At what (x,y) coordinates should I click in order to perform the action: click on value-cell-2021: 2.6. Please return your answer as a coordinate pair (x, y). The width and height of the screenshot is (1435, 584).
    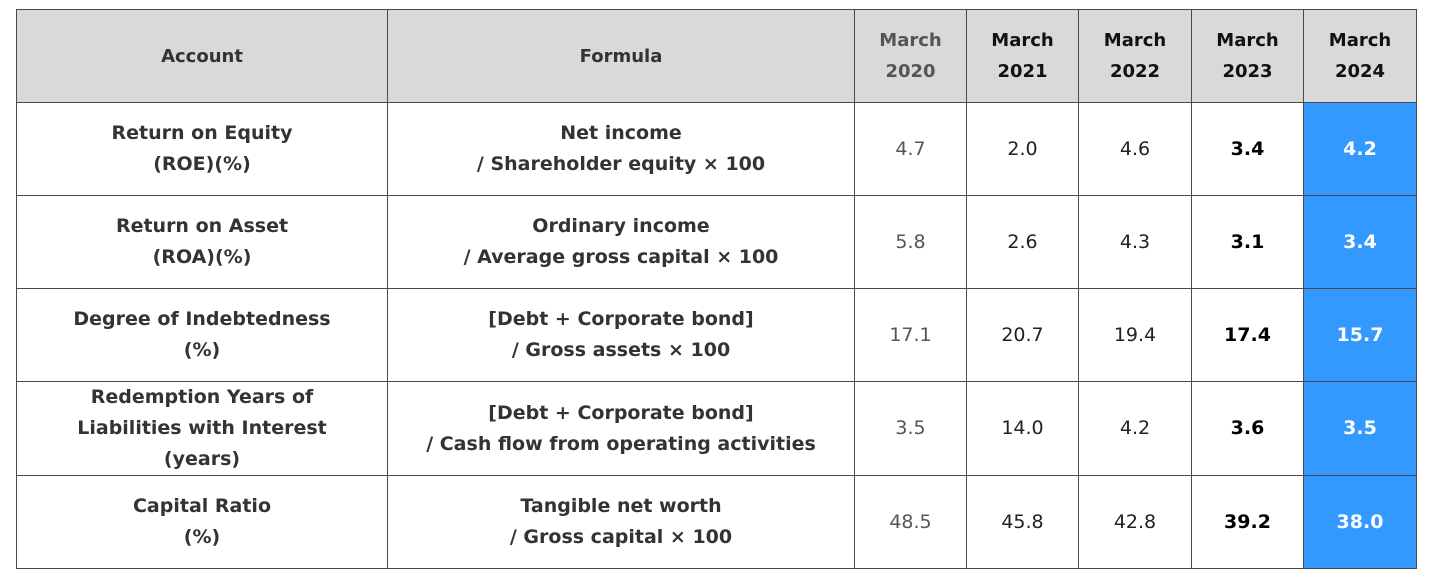
    Looking at the image, I should click on (1022, 242).